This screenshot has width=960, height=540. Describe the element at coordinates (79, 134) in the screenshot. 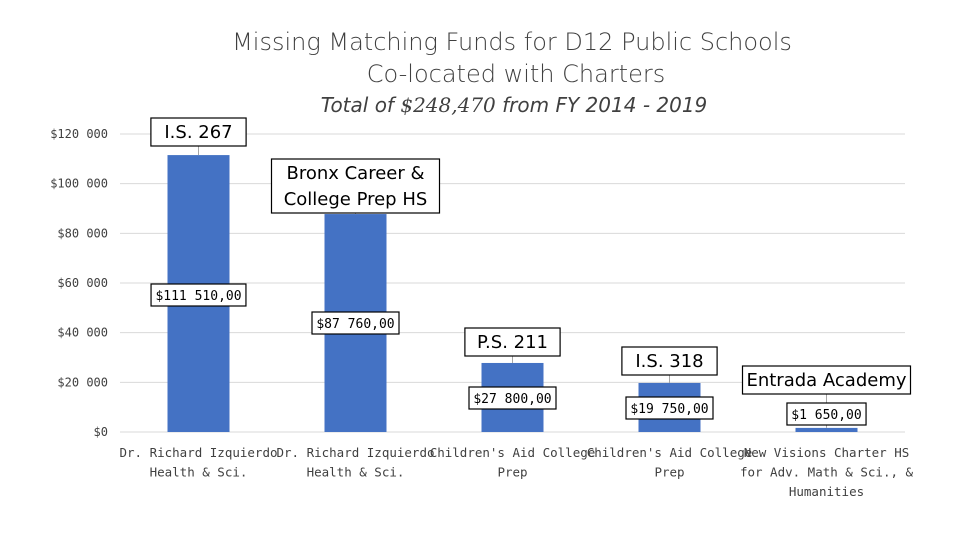

I see `y-tick-label: $120 000` at that location.